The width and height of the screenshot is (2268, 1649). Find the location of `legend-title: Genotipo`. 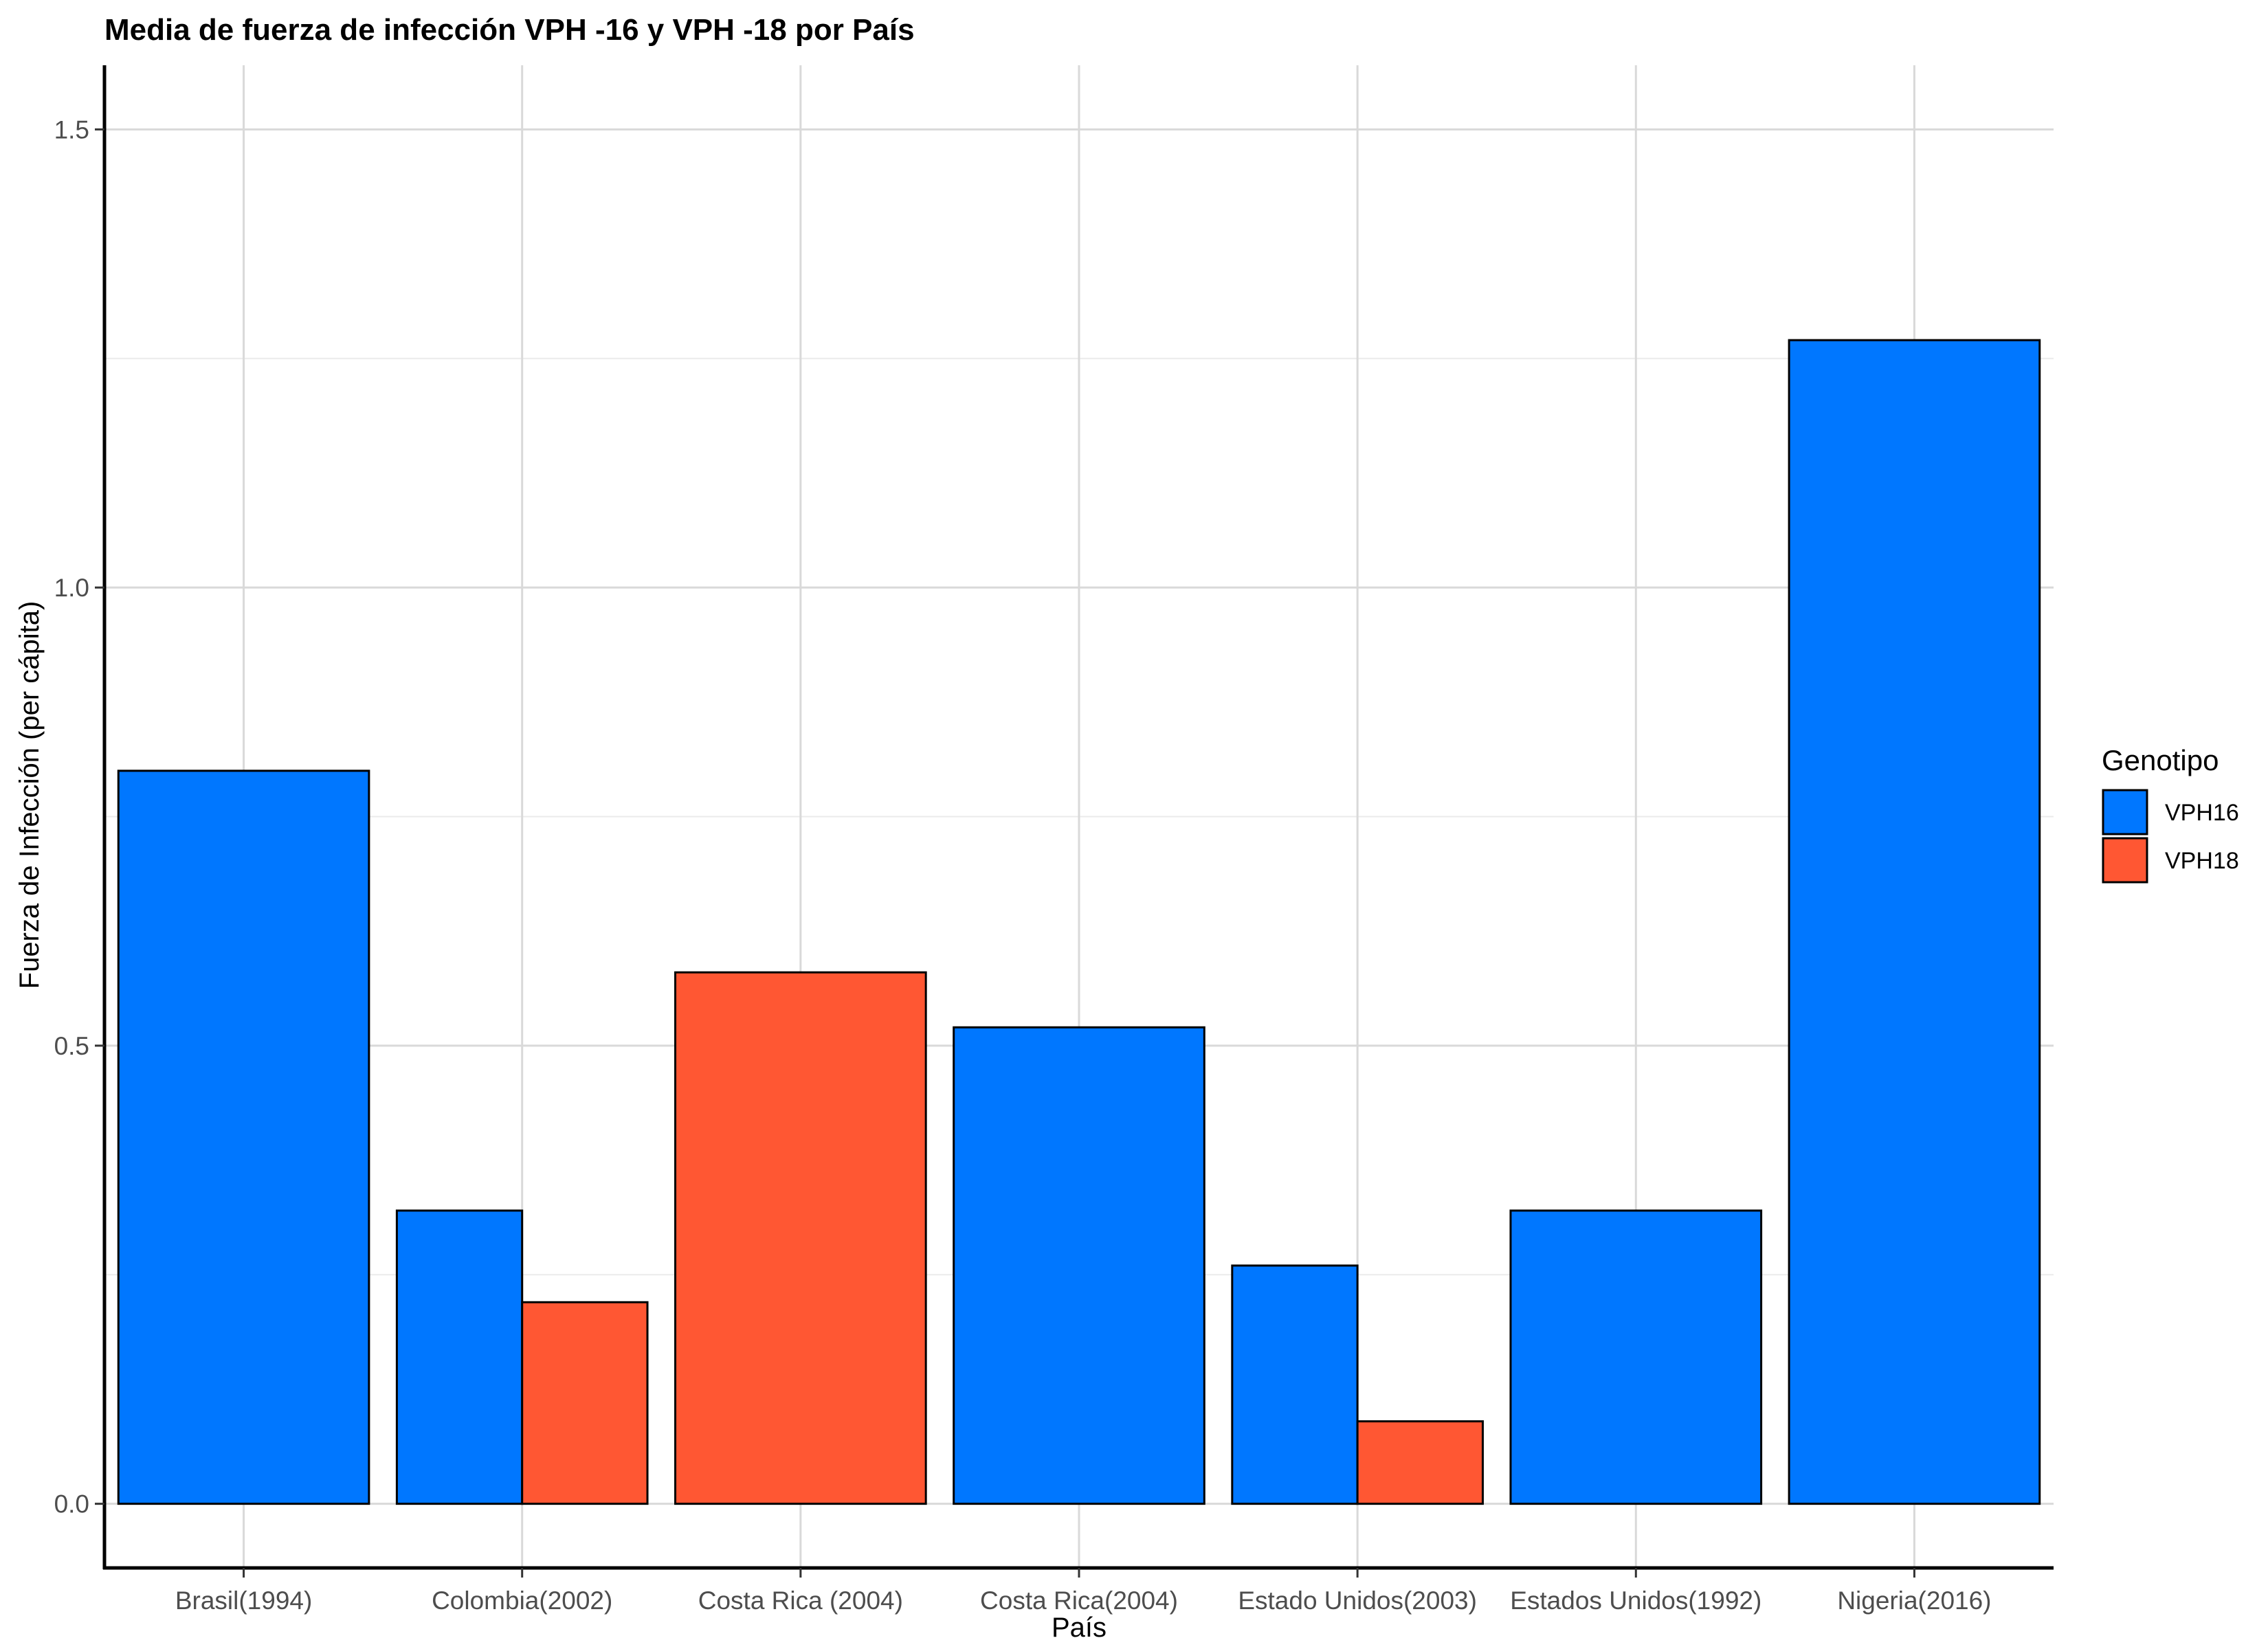

legend-title: Genotipo is located at coordinates (2160, 760).